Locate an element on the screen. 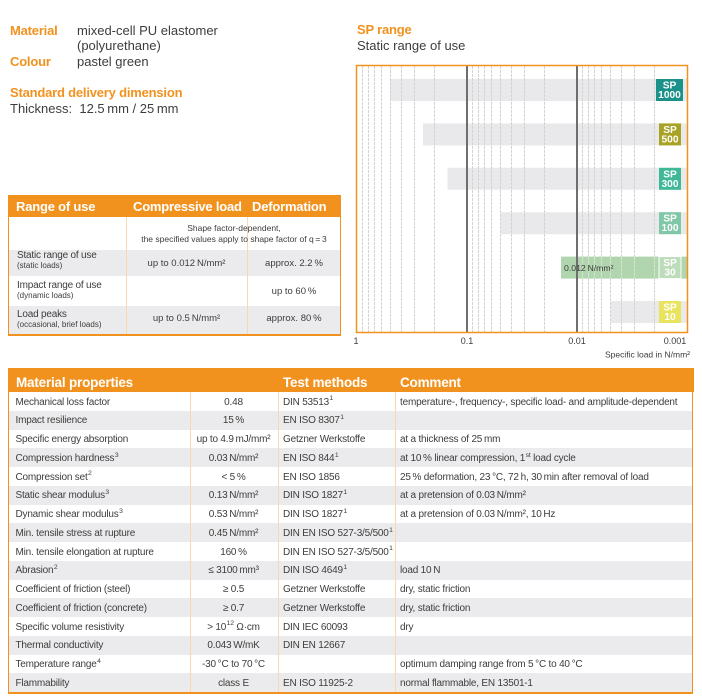  svg-text: 0.012 N/mm² is located at coordinates (589, 268).